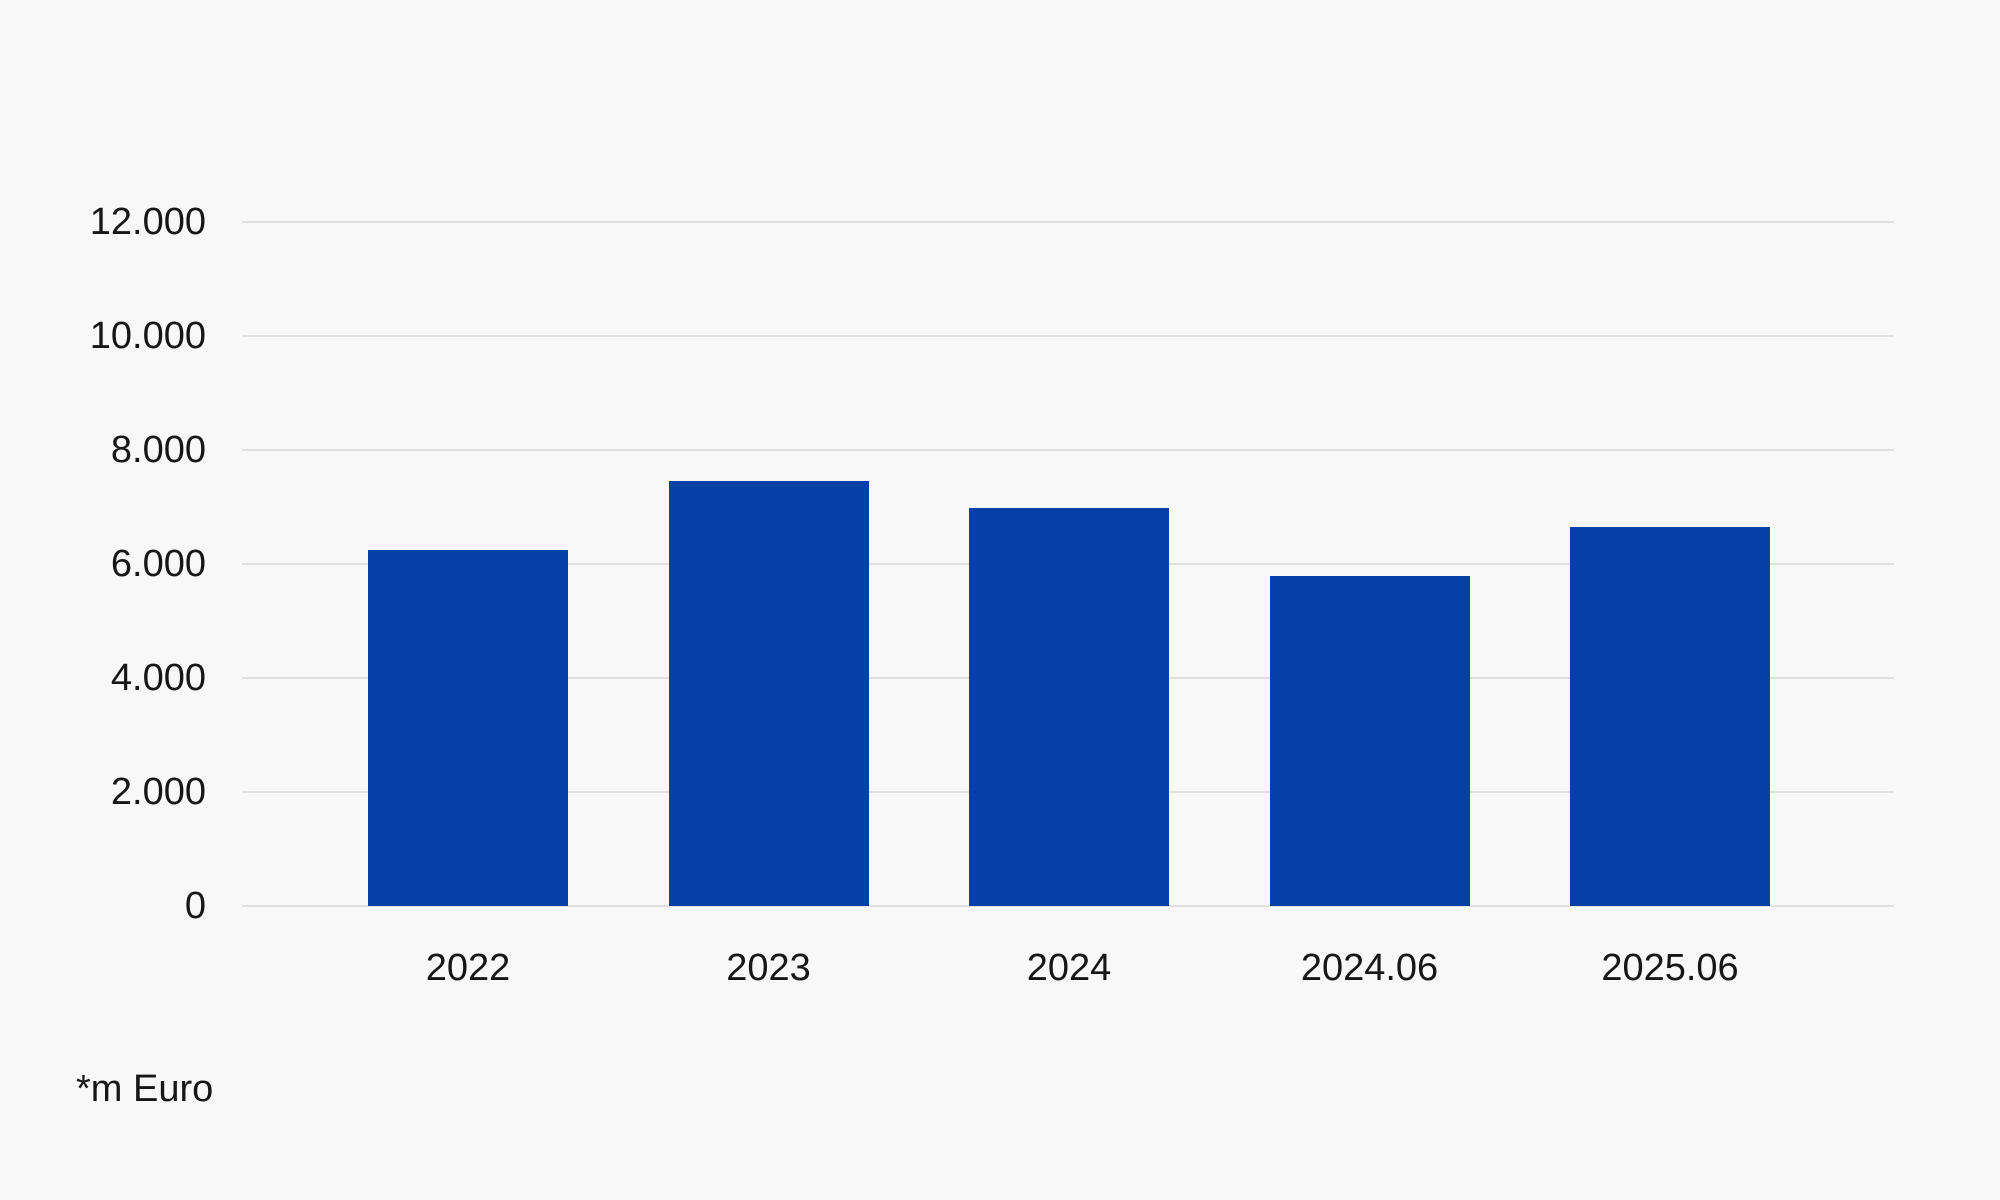  Describe the element at coordinates (158, 678) in the screenshot. I see `y-tick-label: 4.000` at that location.